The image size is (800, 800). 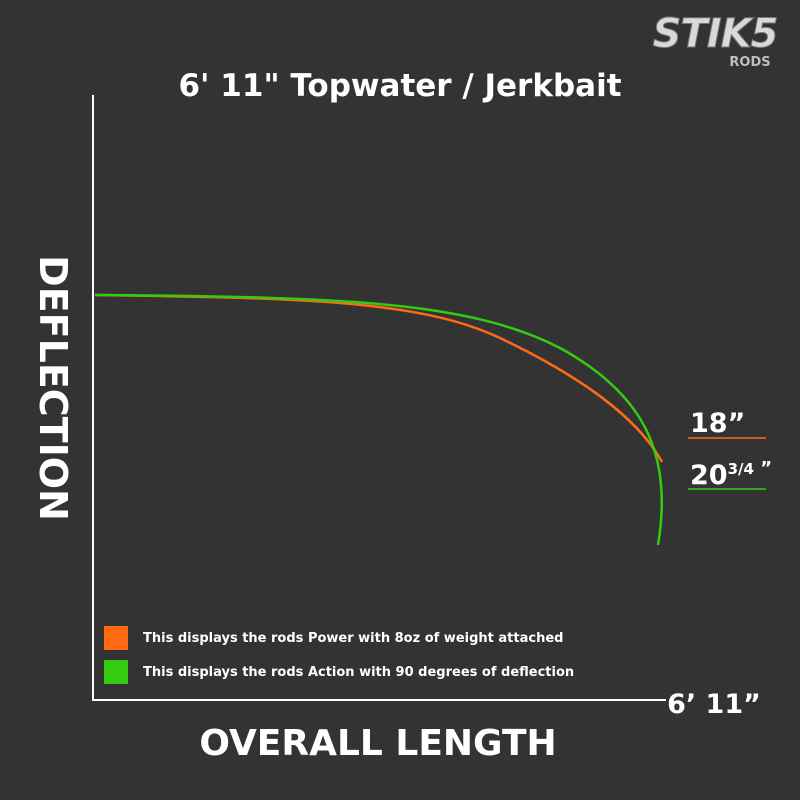 I want to click on action-fraction: 3/4, so click(x=741, y=469).